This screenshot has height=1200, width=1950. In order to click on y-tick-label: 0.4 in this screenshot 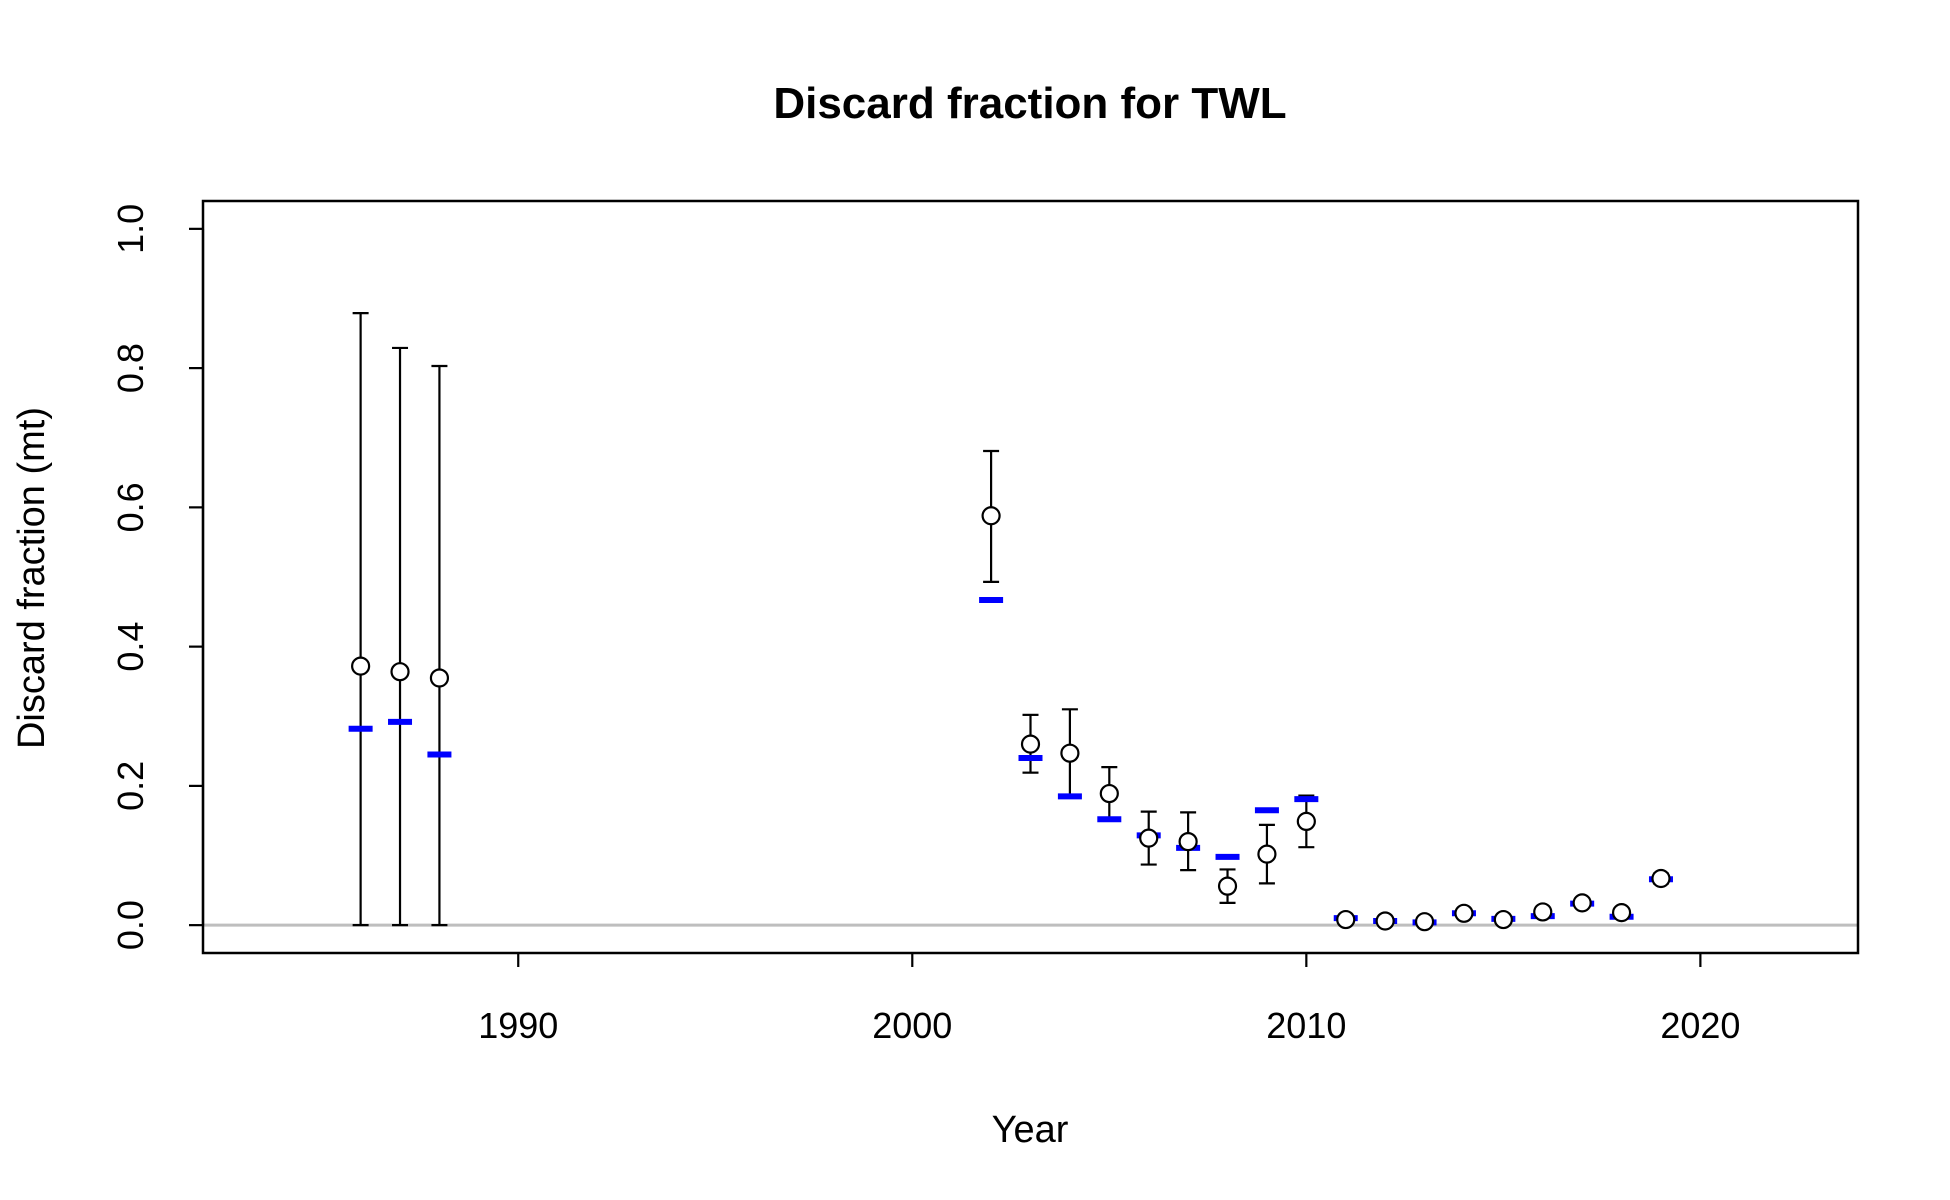, I will do `click(130, 647)`.